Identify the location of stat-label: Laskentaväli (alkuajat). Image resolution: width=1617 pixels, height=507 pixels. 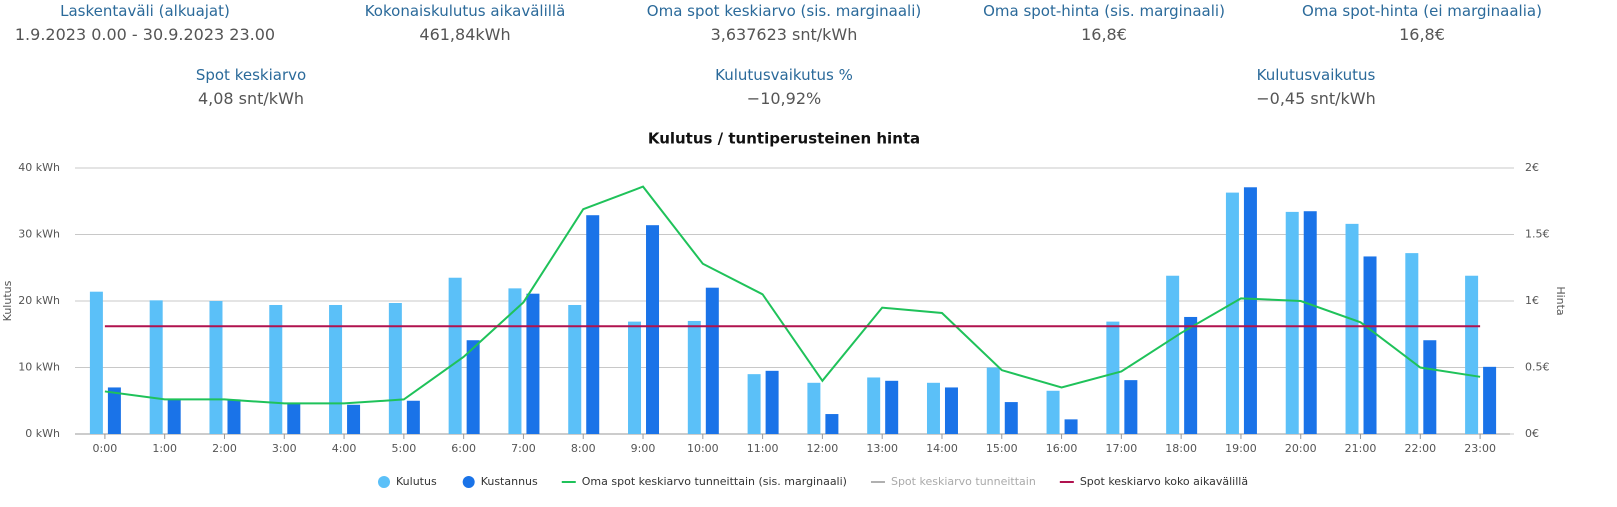
(145, 11).